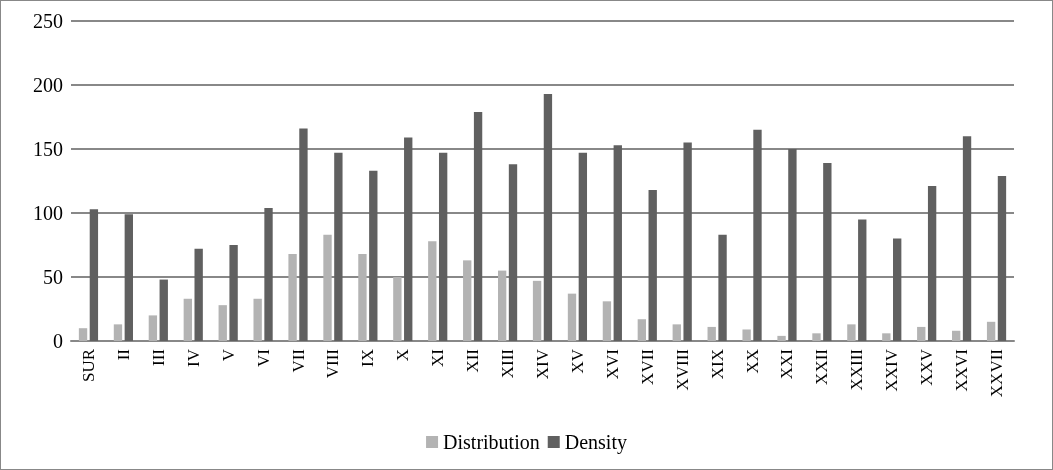 This screenshot has height=470, width=1053. What do you see at coordinates (368, 358) in the screenshot?
I see `x-tick-label: IX` at bounding box center [368, 358].